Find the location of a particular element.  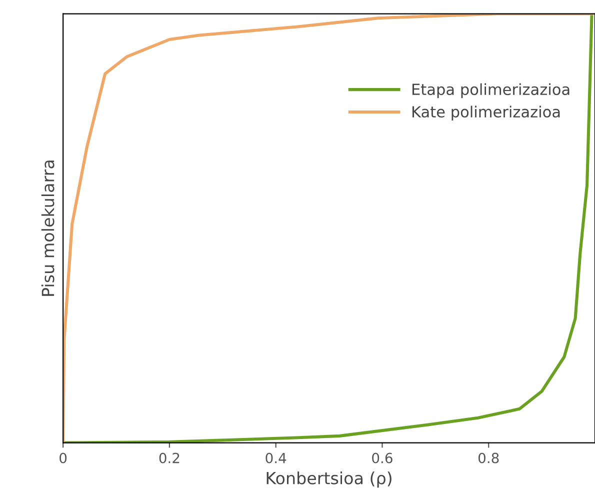

x-tick-label: 0.2 is located at coordinates (169, 458).